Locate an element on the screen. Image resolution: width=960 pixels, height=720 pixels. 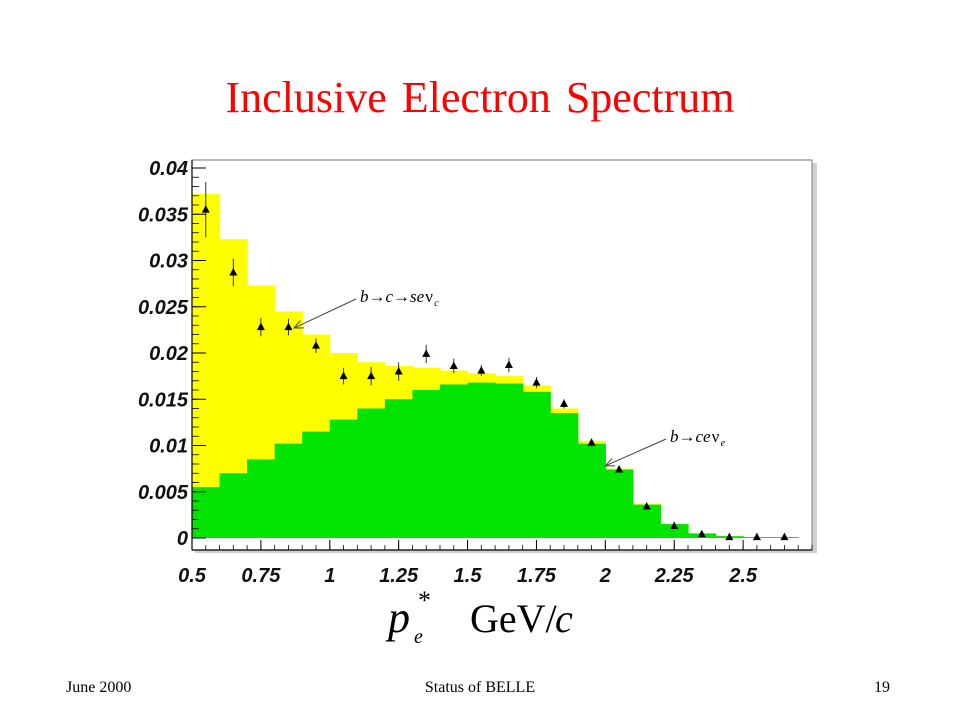
x-tick-label: 1 is located at coordinates (329, 576).